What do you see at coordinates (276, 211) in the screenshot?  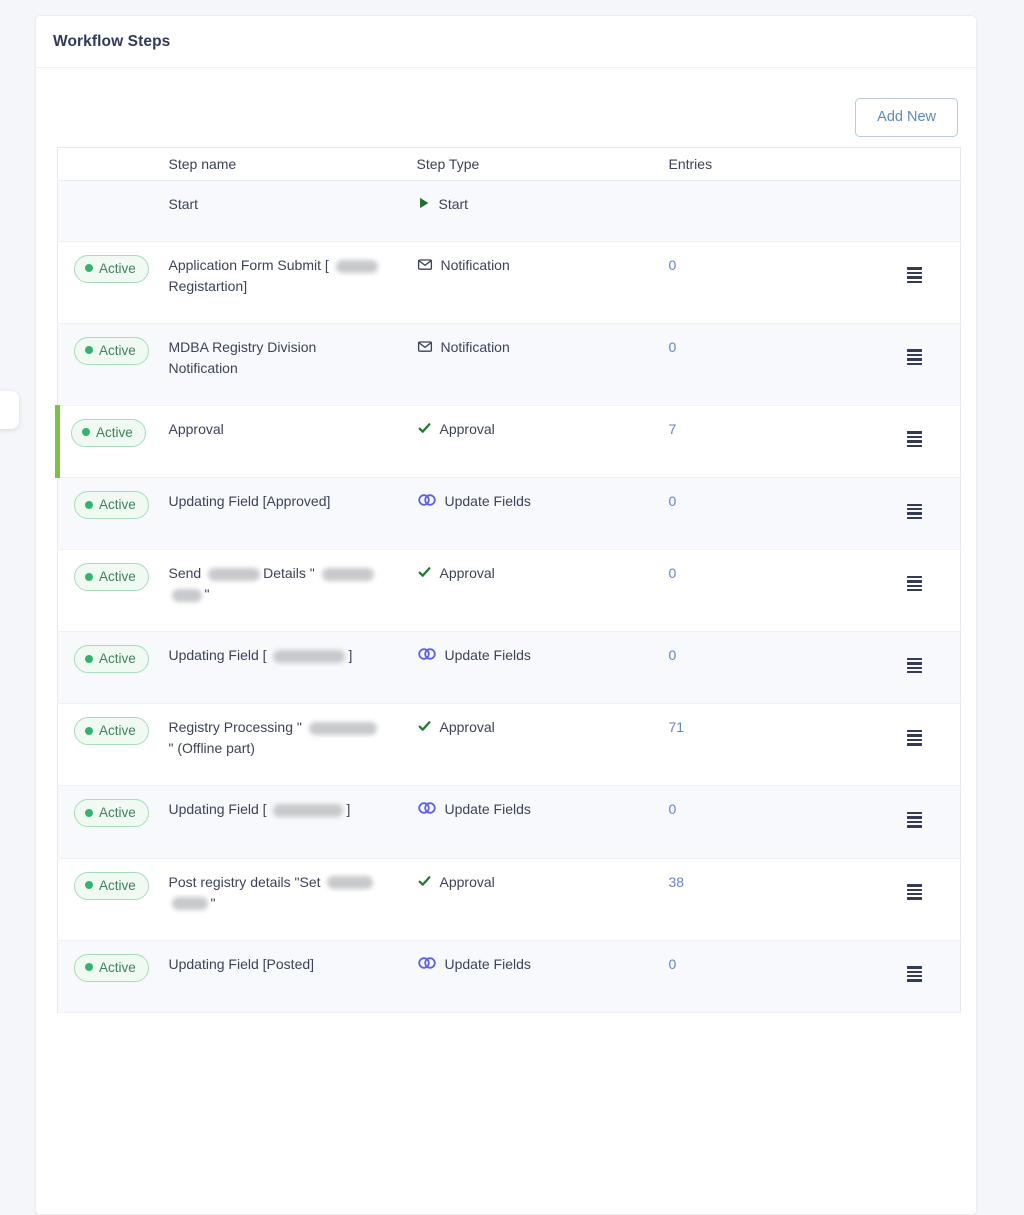 I see `step-name-cell: Start` at bounding box center [276, 211].